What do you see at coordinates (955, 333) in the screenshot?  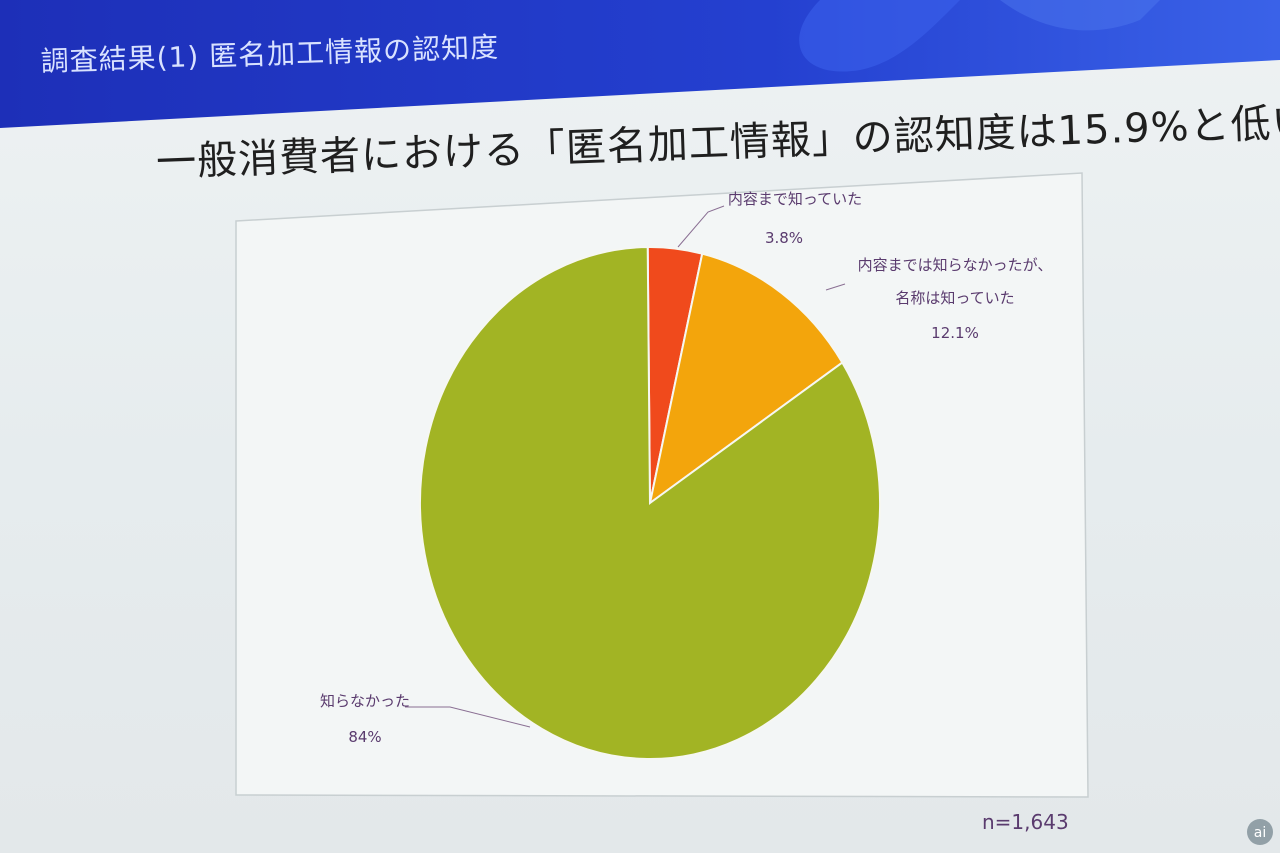 I see `slice-value-label: 12.1%` at bounding box center [955, 333].